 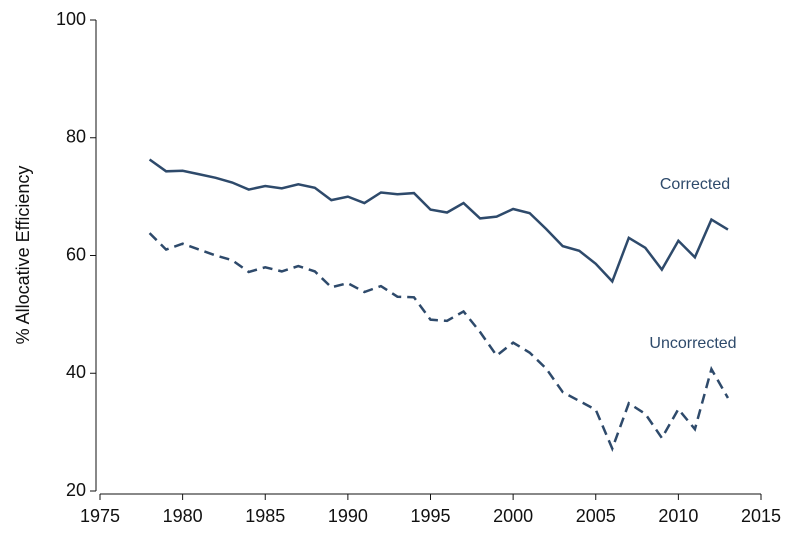 I want to click on y-tick-label: 20, so click(x=76, y=490).